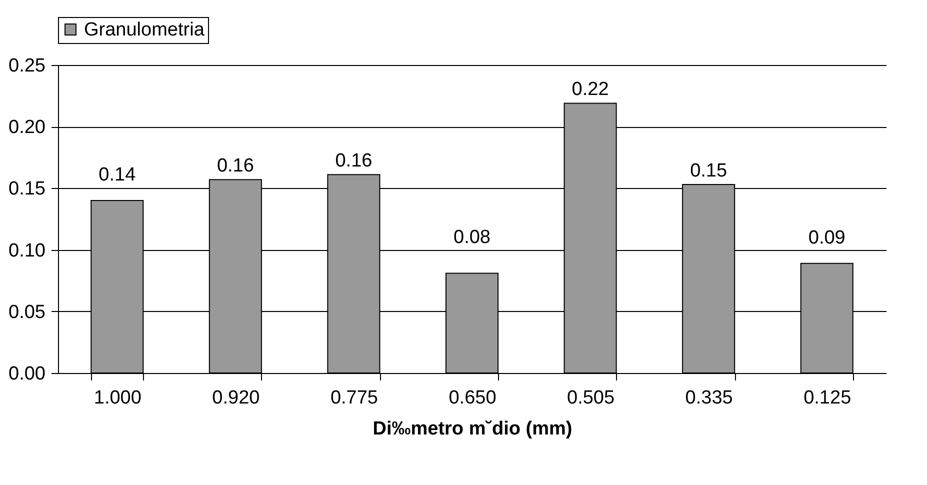  What do you see at coordinates (118, 398) in the screenshot?
I see `x-tick-label: 1.000` at bounding box center [118, 398].